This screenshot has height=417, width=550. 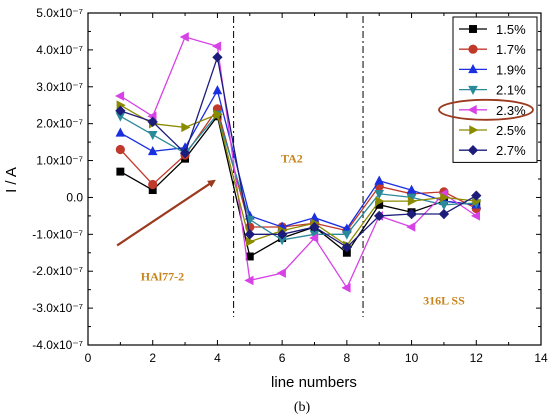 What do you see at coordinates (59, 124) in the screenshot?
I see `y-tick-label: 2.0x10⁻⁷` at bounding box center [59, 124].